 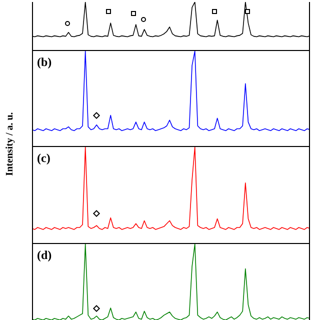 I want to click on chart-title: (b), so click(x=44, y=62).